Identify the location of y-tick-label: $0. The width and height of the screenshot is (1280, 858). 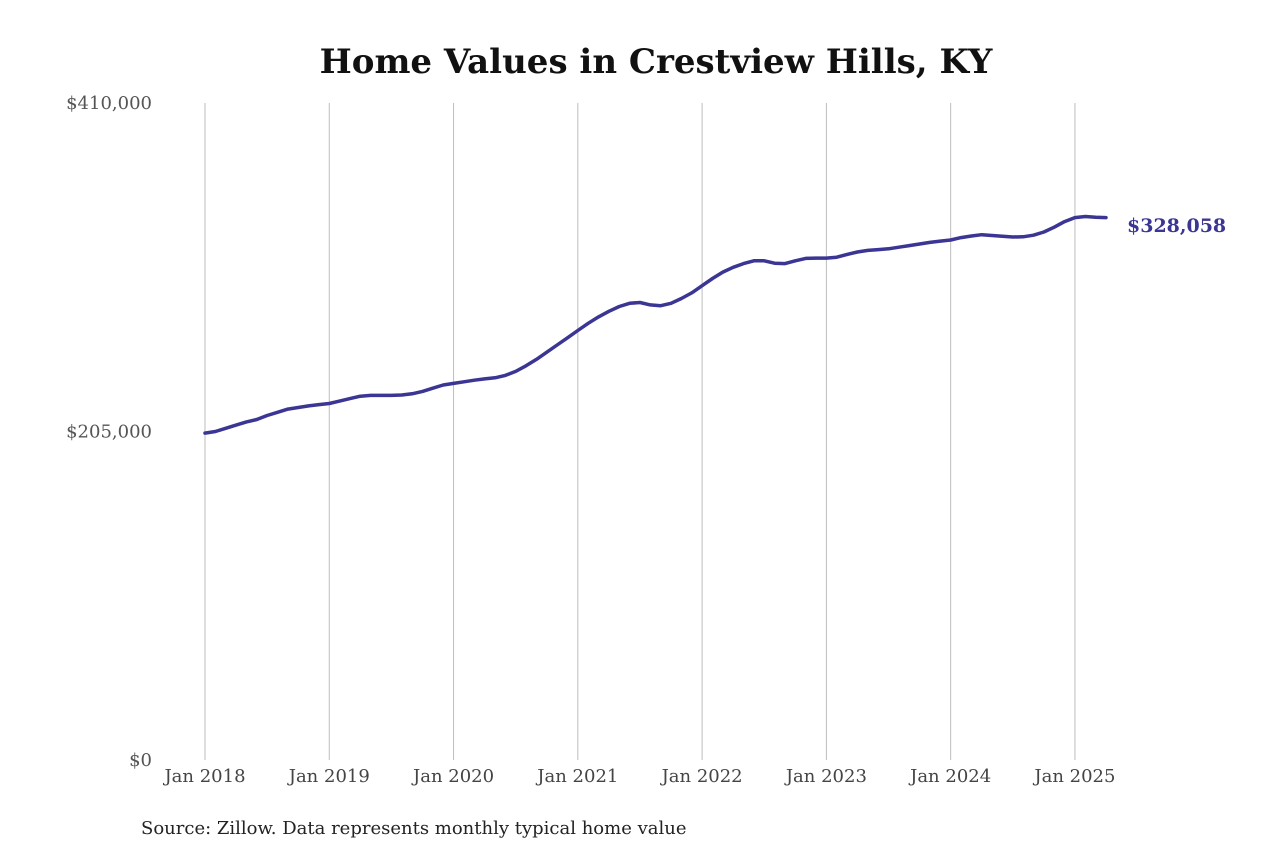
(140, 760).